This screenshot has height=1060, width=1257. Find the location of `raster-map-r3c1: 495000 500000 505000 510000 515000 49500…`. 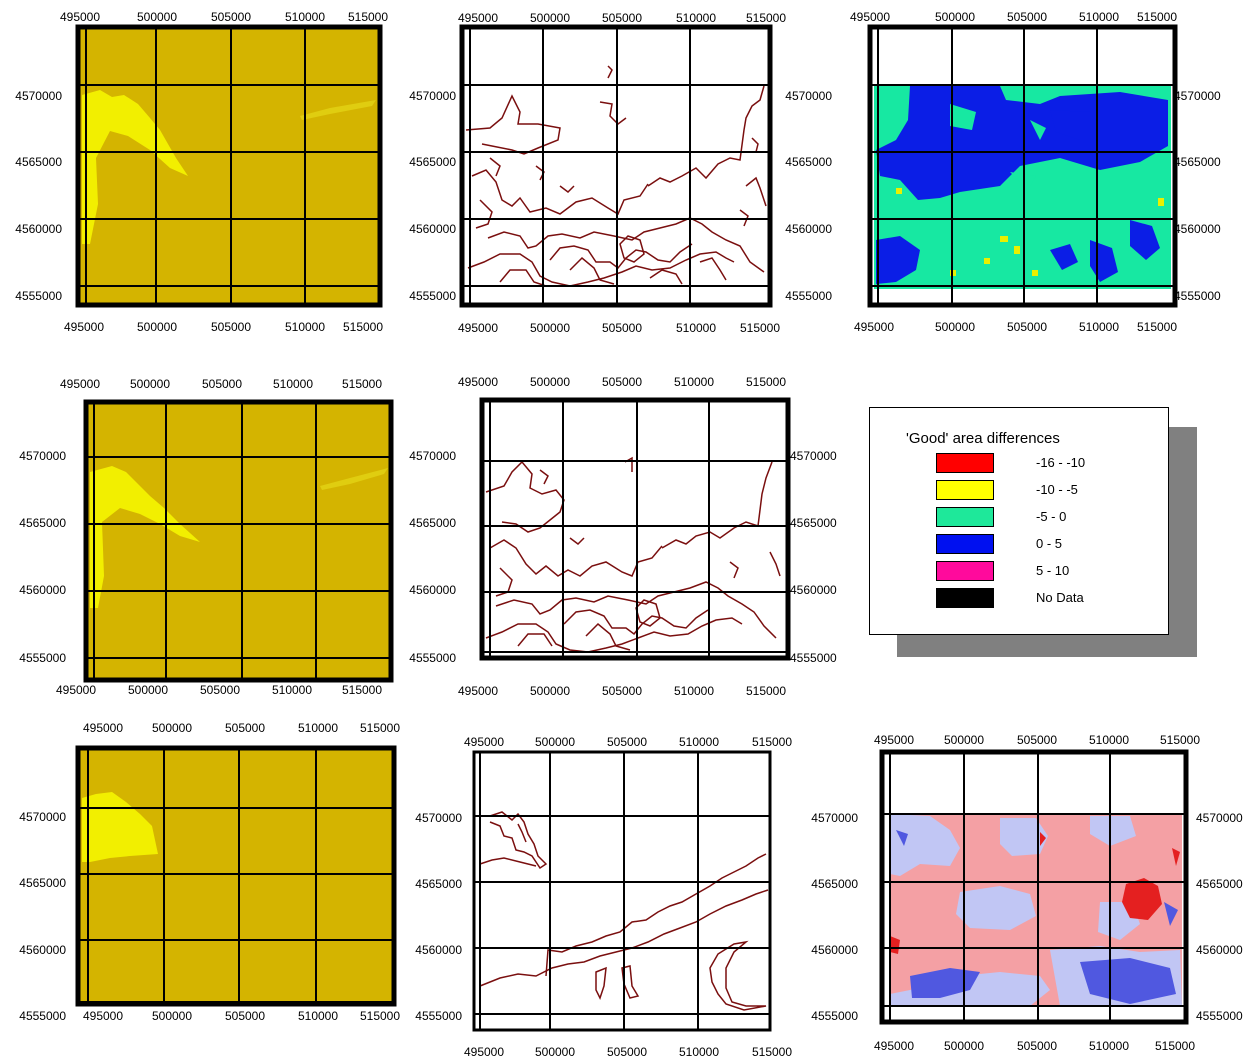

raster-map-r3c1: 495000 500000 505000 510000 515000 49500… is located at coordinates (209, 872).